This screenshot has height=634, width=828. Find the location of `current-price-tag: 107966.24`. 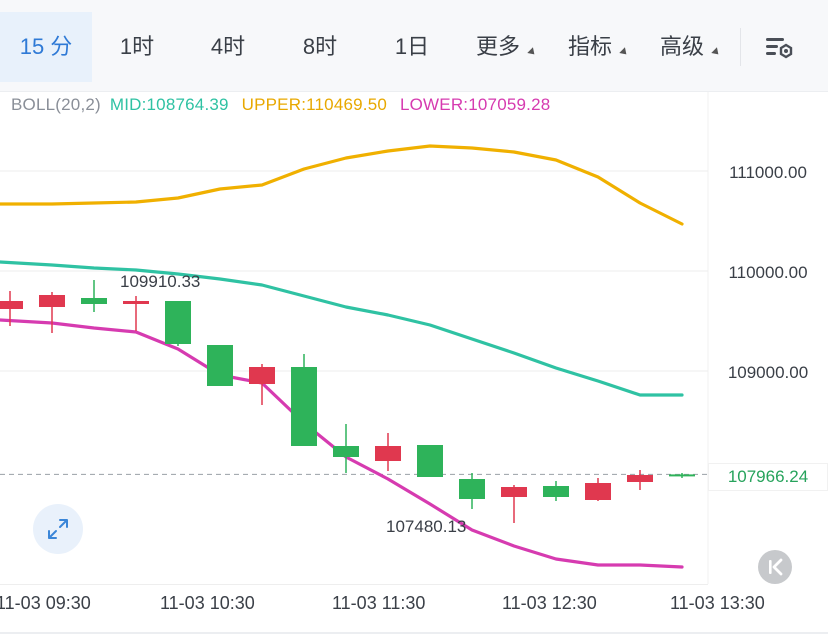

current-price-tag: 107966.24 is located at coordinates (768, 477).